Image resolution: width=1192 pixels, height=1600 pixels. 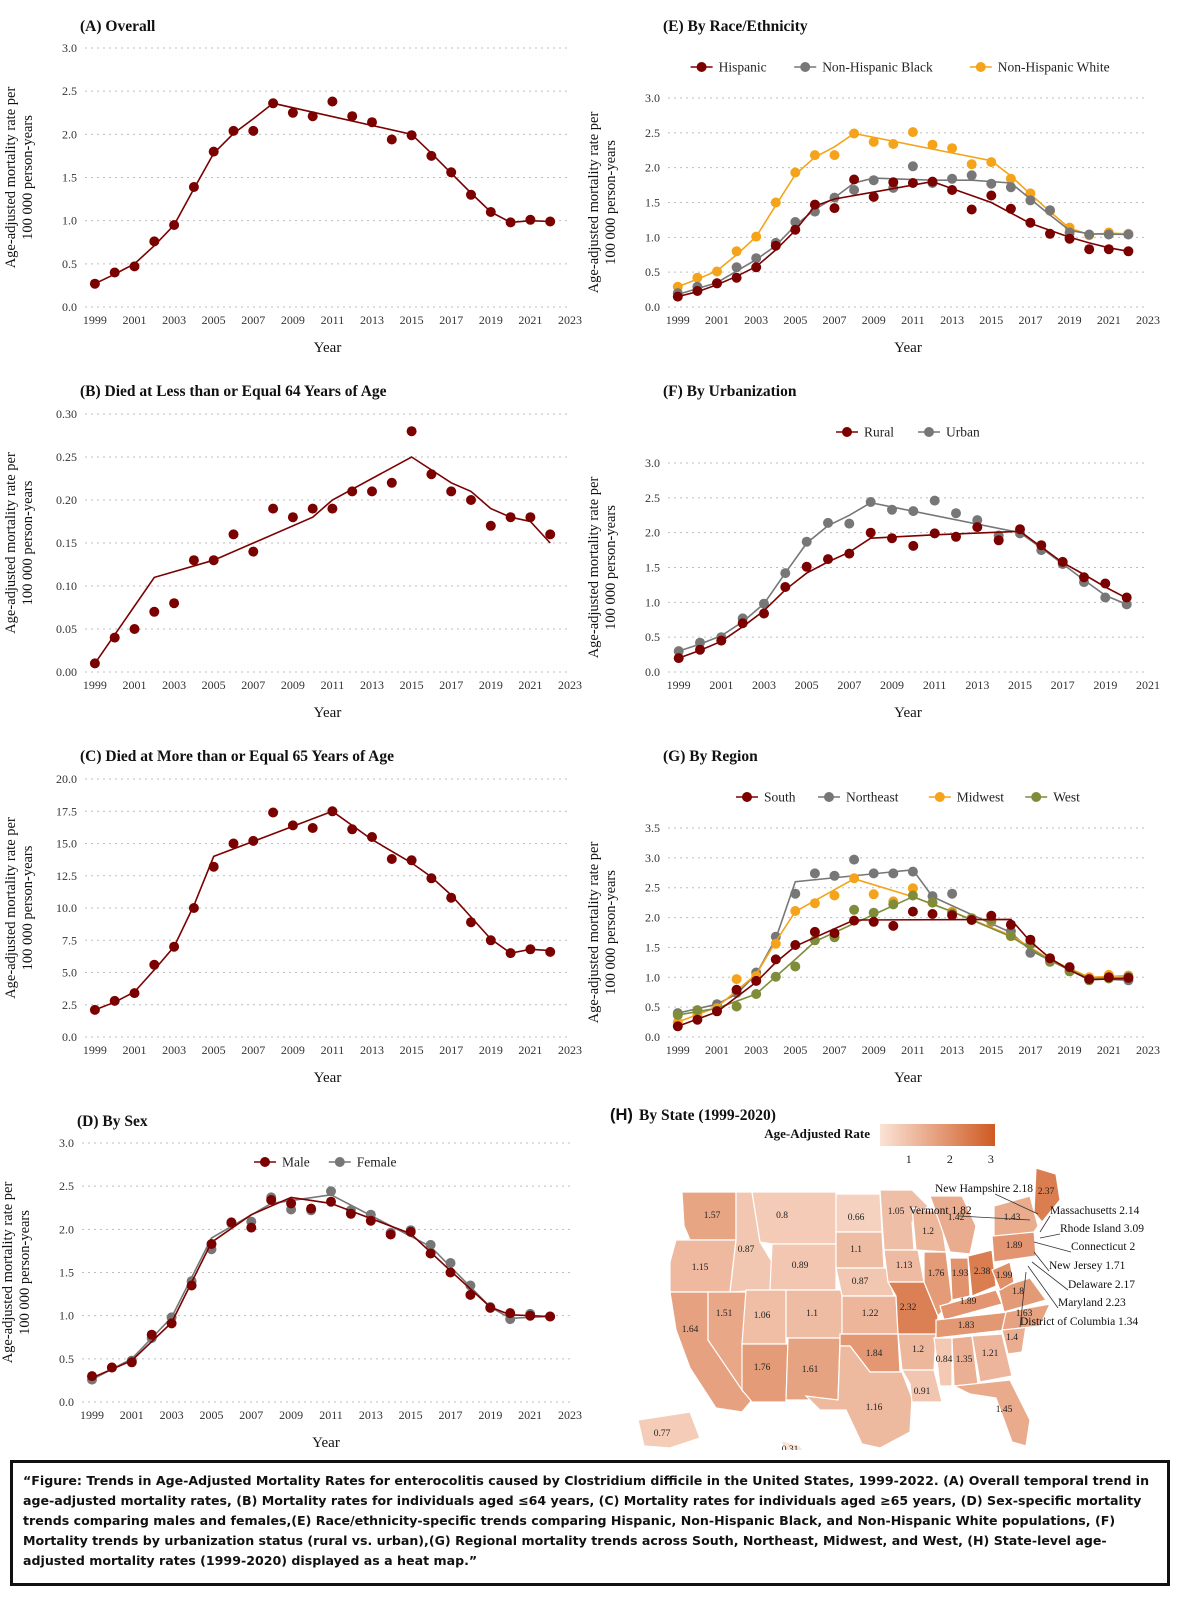 What do you see at coordinates (652, 947) in the screenshot?
I see `y-tick-label: 1.5` at bounding box center [652, 947].